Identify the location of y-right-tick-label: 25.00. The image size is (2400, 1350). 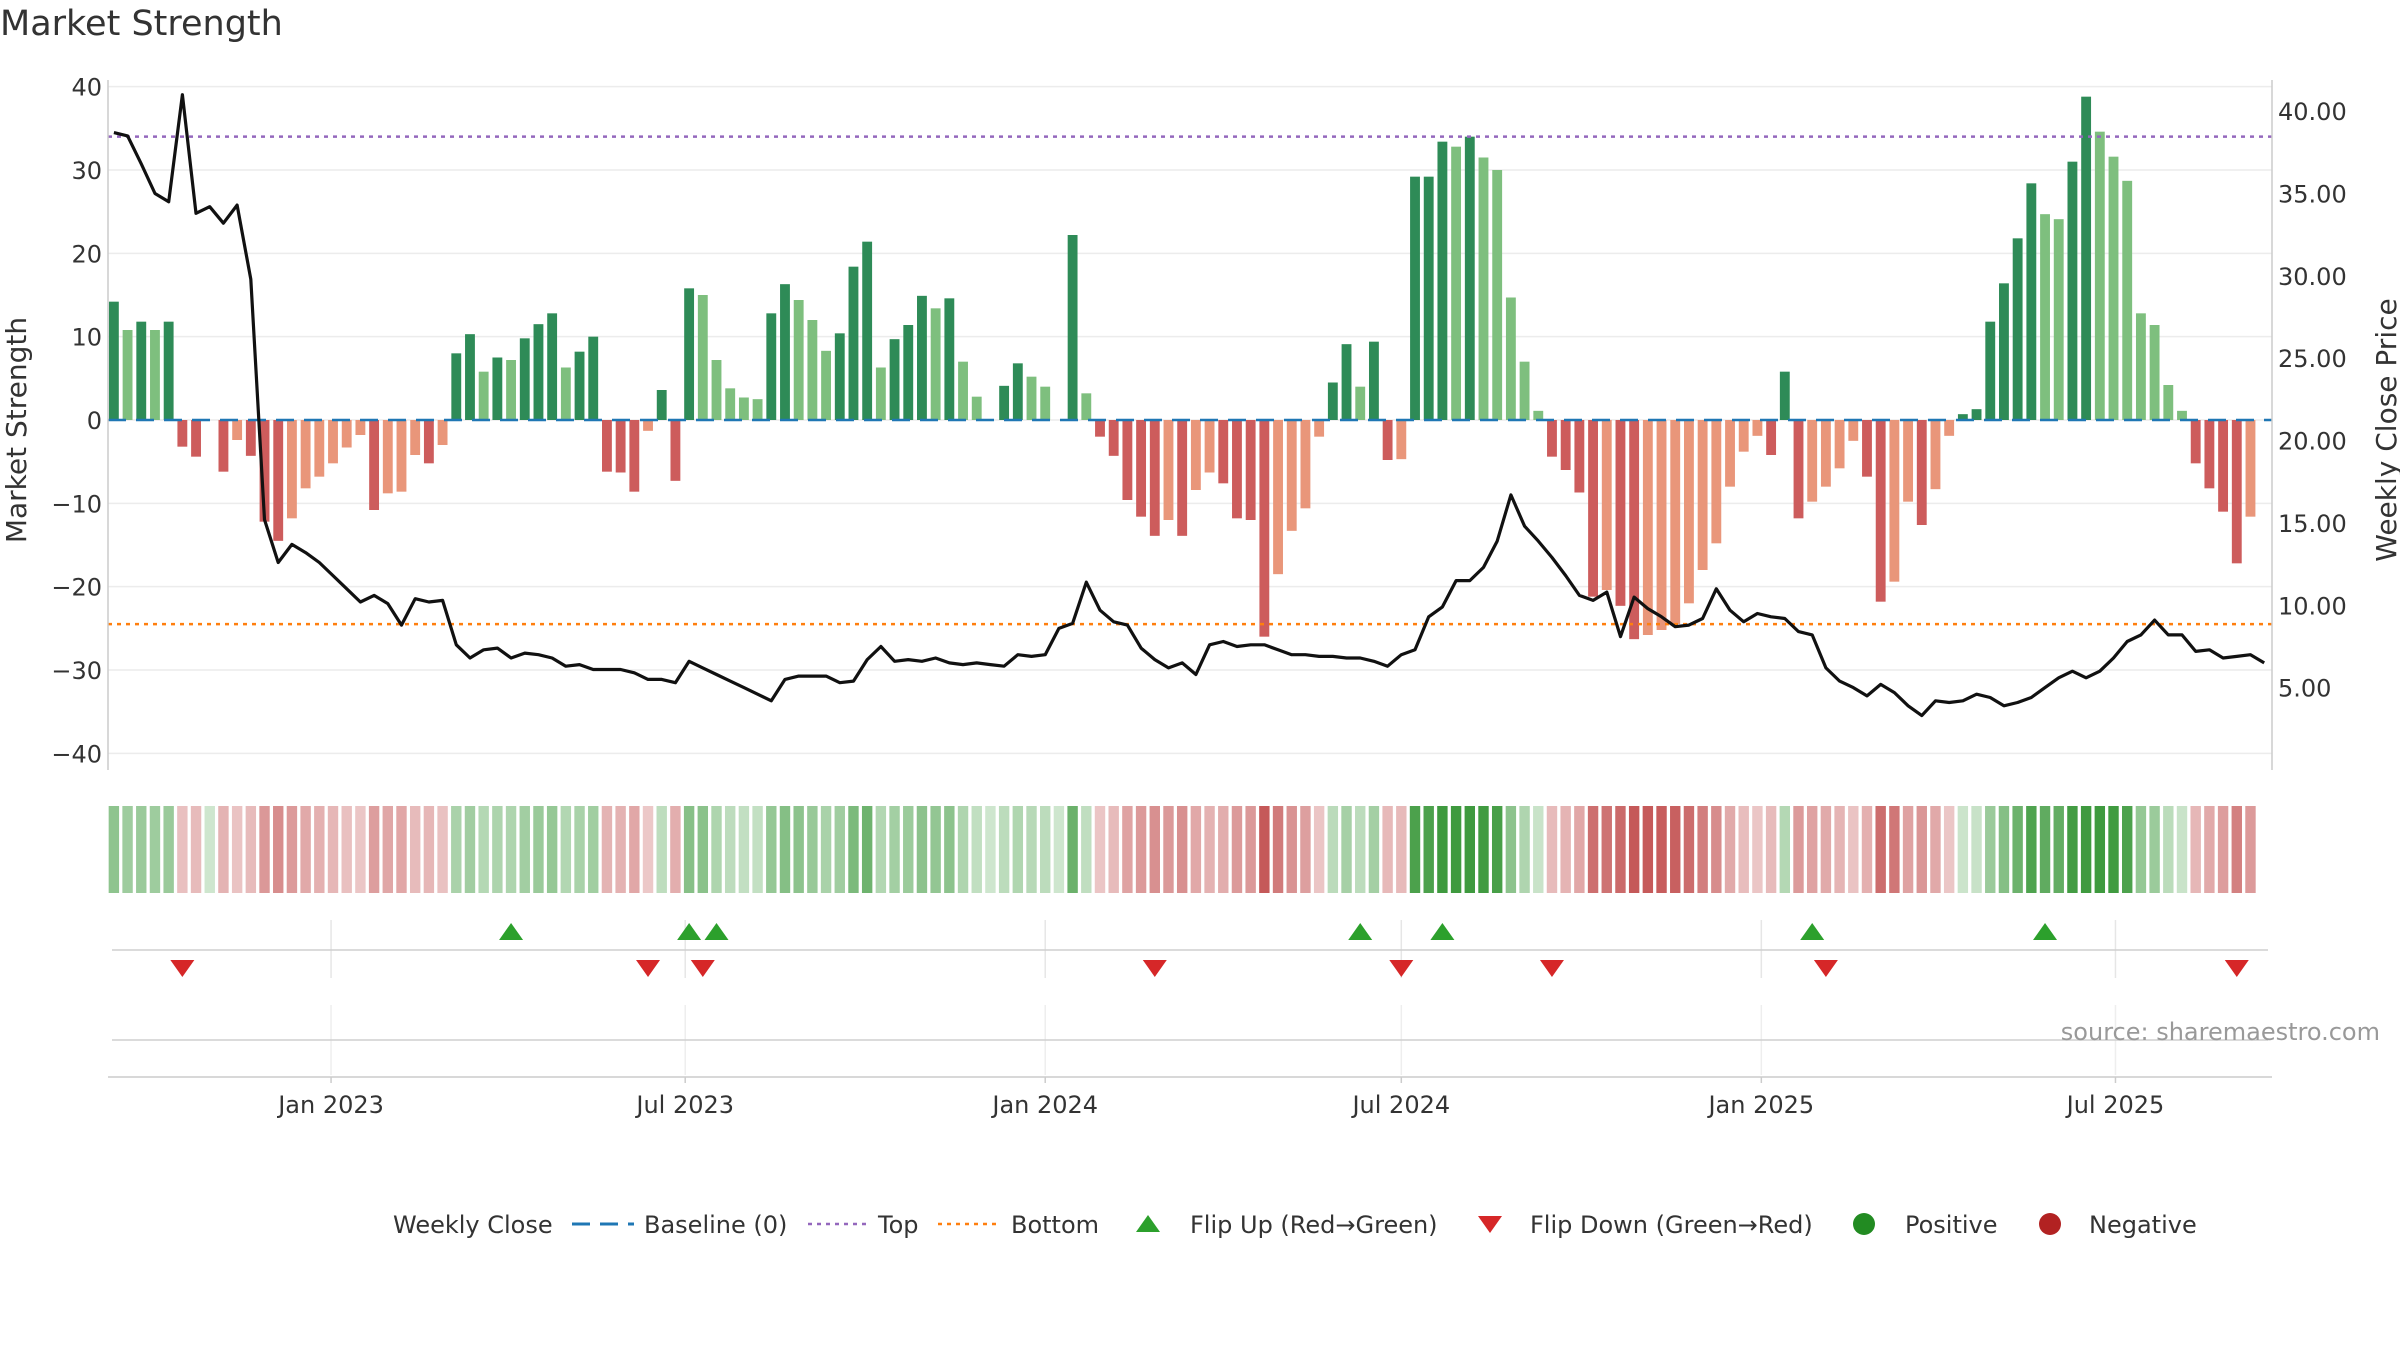
(2312, 359).